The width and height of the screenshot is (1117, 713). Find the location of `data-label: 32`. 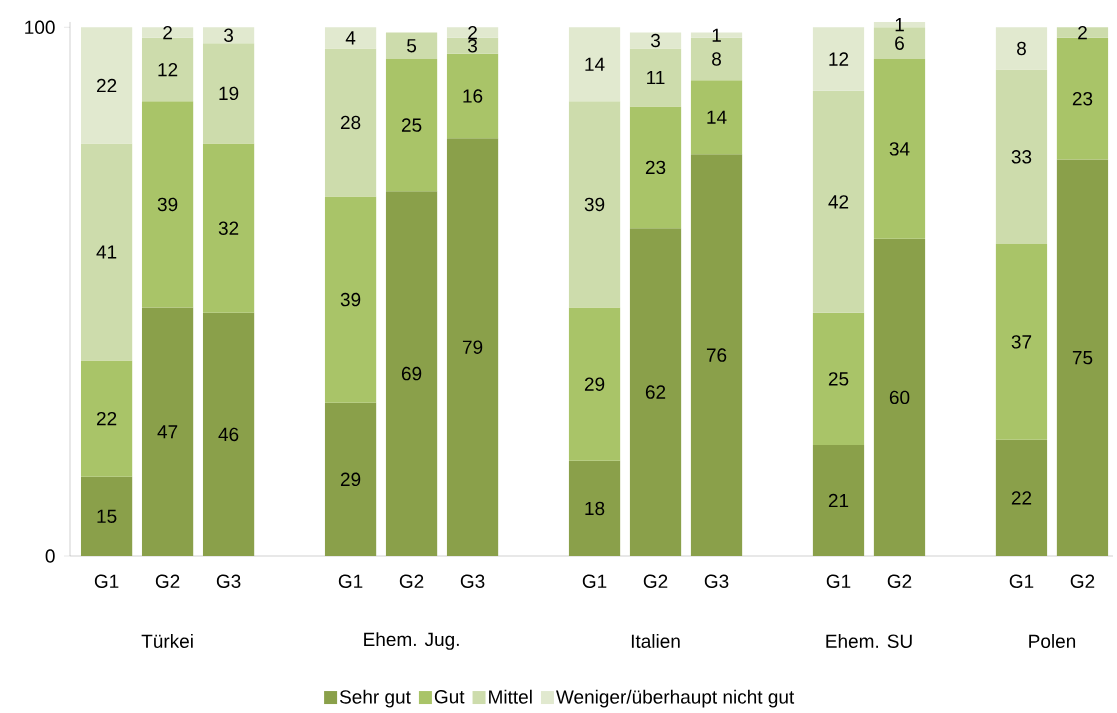

data-label: 32 is located at coordinates (228, 228).